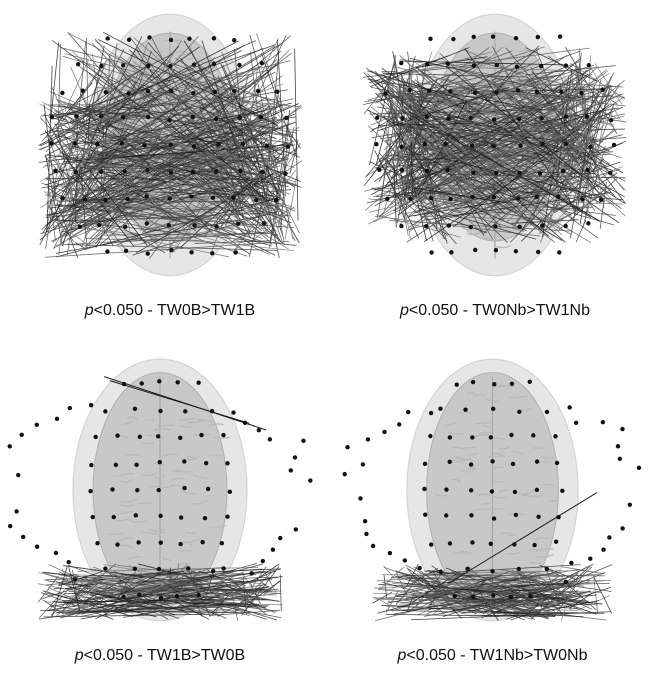 This screenshot has width=648, height=675. What do you see at coordinates (160, 656) in the screenshot?
I see `panel-caption: p<0.050 - TW1B>TW0B` at bounding box center [160, 656].